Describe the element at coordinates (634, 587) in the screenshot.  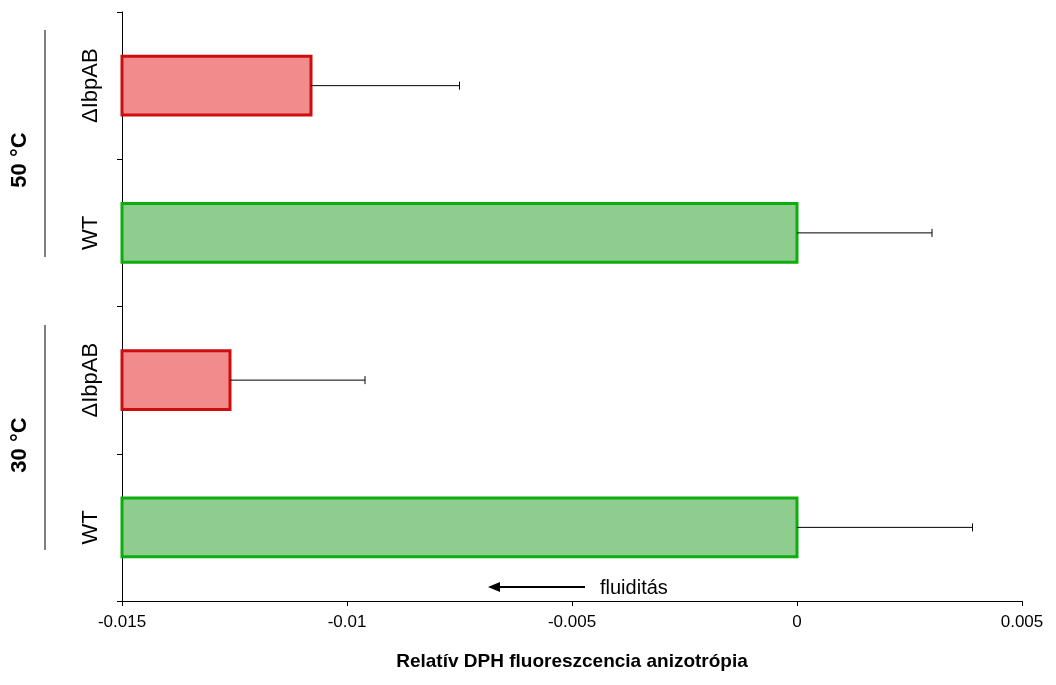
I see `annotation: fluiditás` at that location.